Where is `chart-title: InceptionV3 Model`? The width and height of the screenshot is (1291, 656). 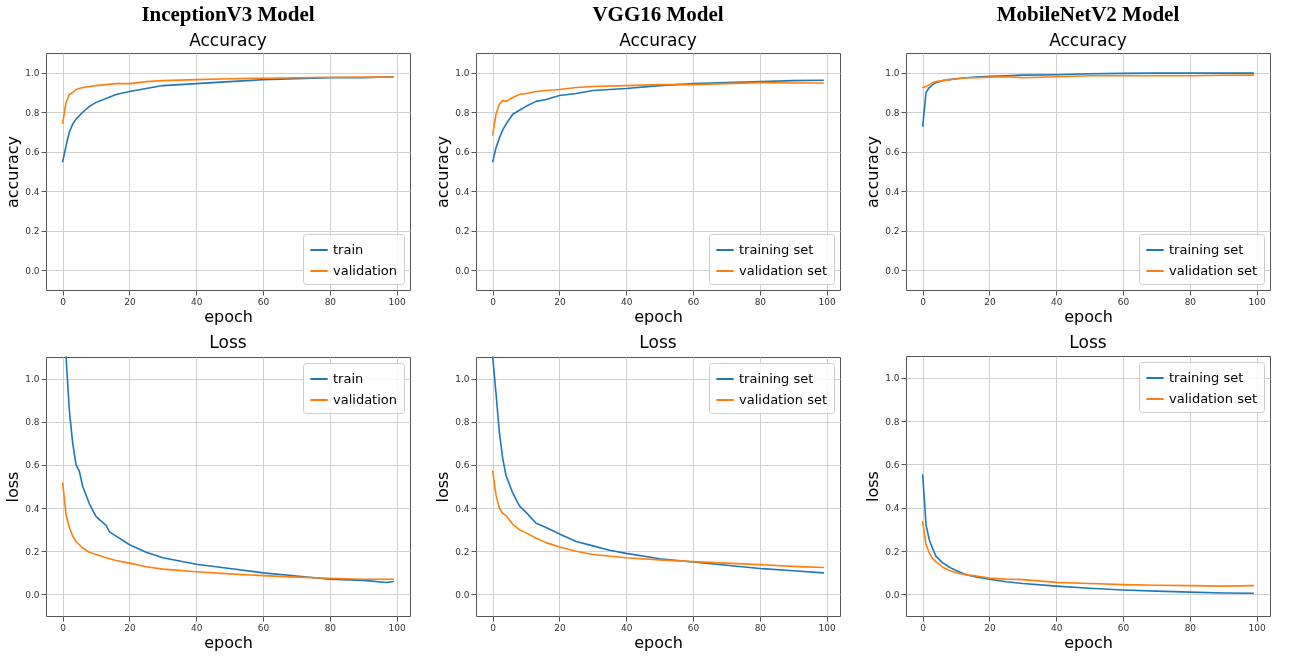
chart-title: InceptionV3 Model is located at coordinates (228, 14).